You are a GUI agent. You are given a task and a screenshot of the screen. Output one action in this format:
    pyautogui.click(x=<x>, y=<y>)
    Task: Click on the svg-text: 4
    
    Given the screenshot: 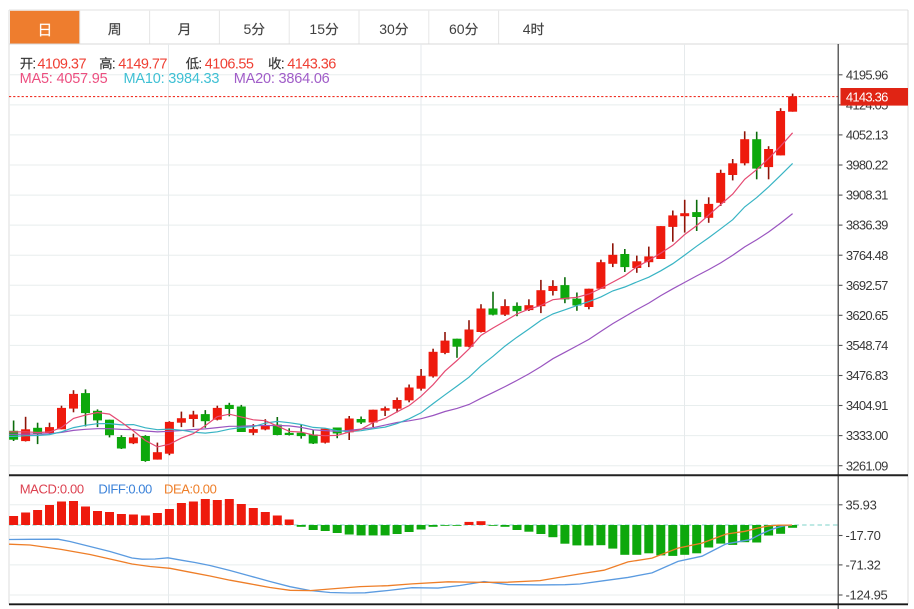 What is the action you would take?
    pyautogui.click(x=527, y=29)
    